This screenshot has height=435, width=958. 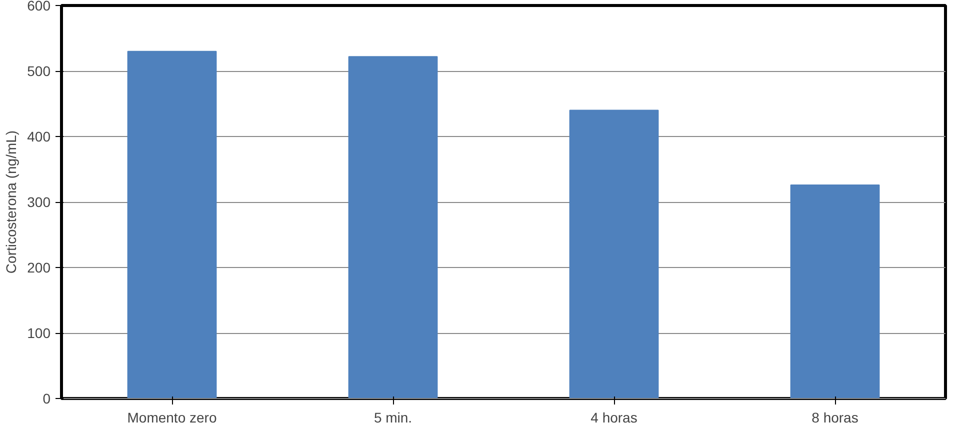 I want to click on y-axis-title: Corticosterona (ng/mL), so click(x=11, y=202).